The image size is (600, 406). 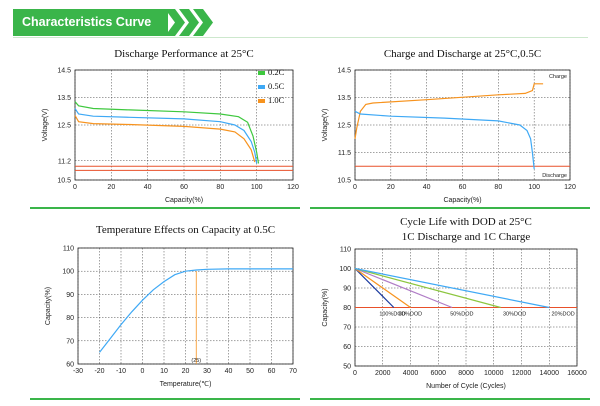 What do you see at coordinates (148, 187) in the screenshot?
I see `discharge-x-tick-label: 40` at bounding box center [148, 187].